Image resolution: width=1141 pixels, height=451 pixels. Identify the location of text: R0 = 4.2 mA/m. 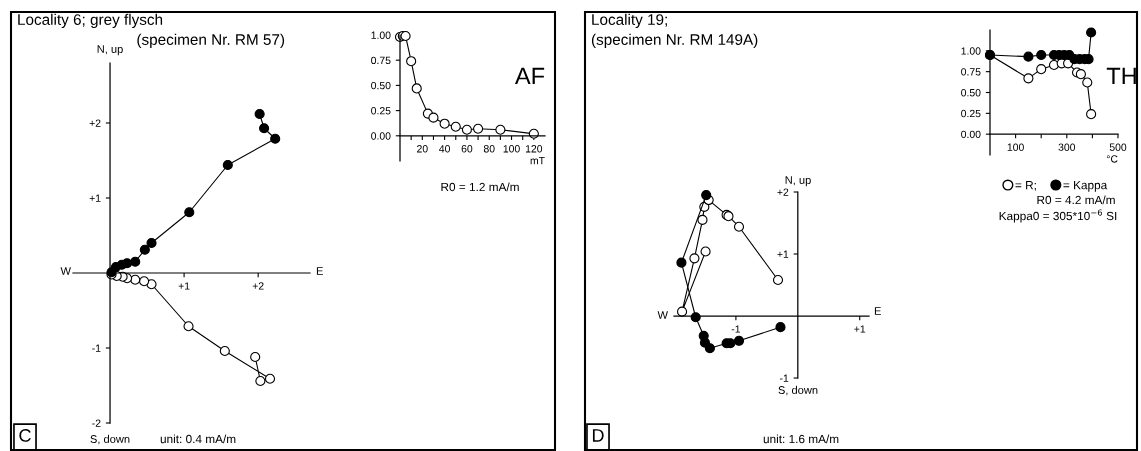
(1076, 200).